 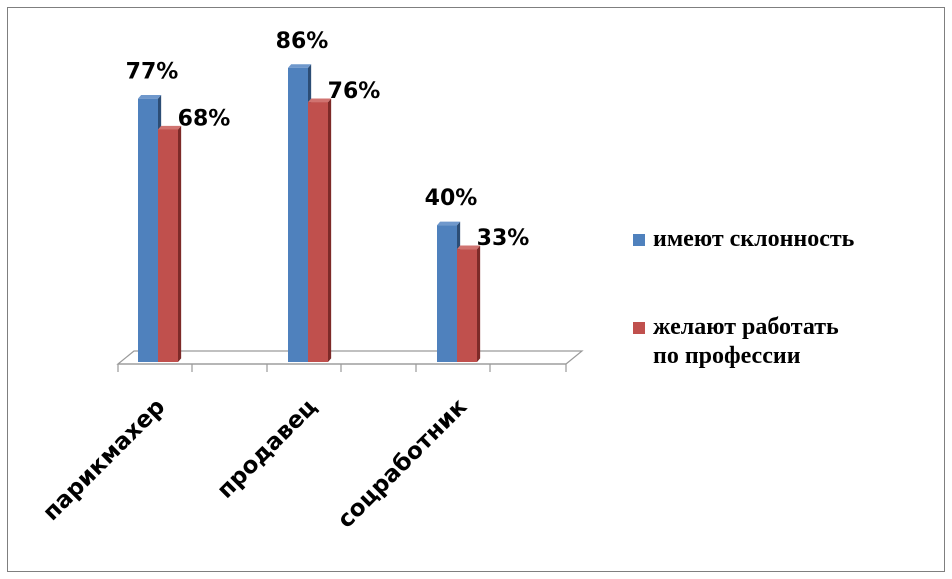 I want to click on data-label: 68%, so click(x=204, y=118).